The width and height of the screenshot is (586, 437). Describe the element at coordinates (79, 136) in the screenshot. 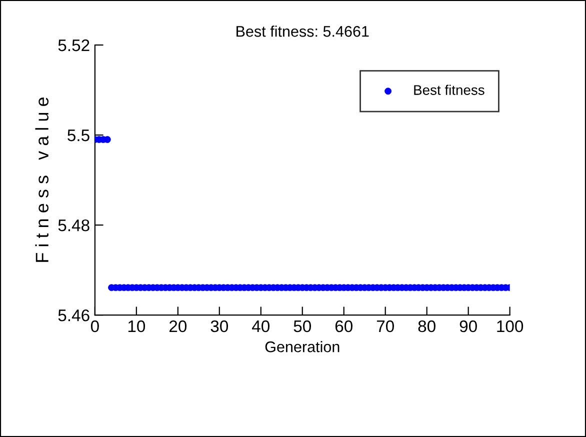

I see `y-tick-label: 5.5` at that location.